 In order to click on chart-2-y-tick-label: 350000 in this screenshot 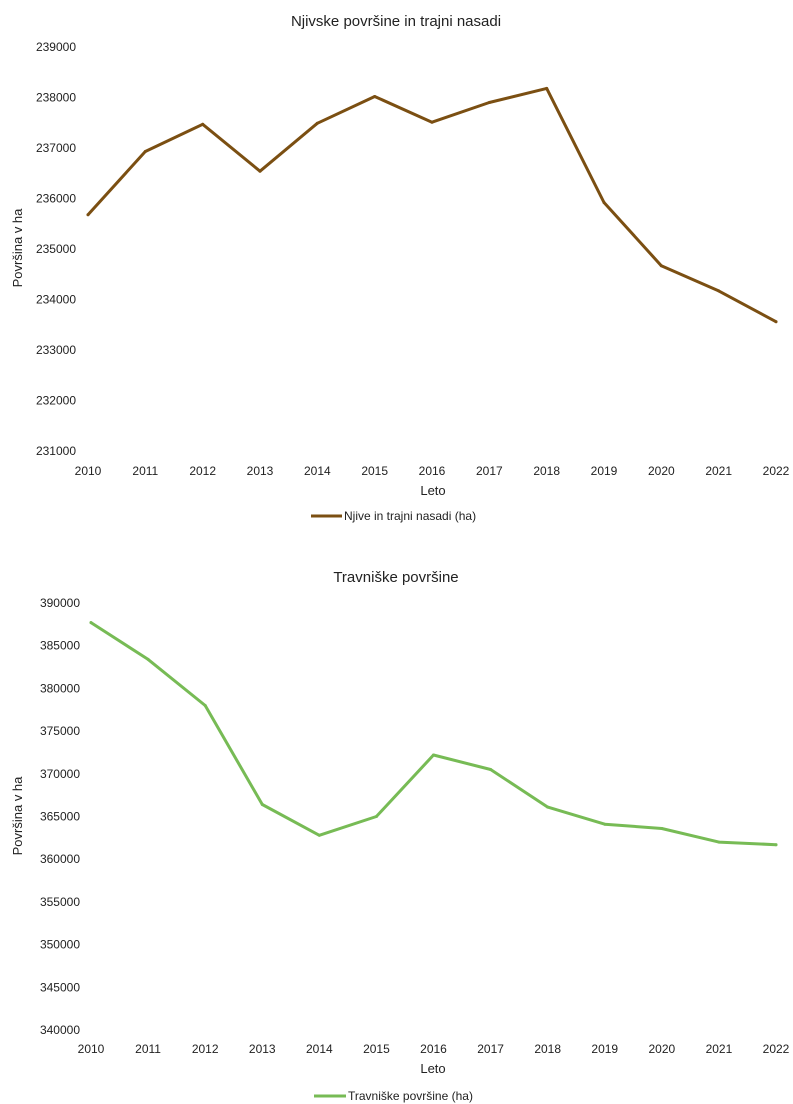, I will do `click(60, 945)`.